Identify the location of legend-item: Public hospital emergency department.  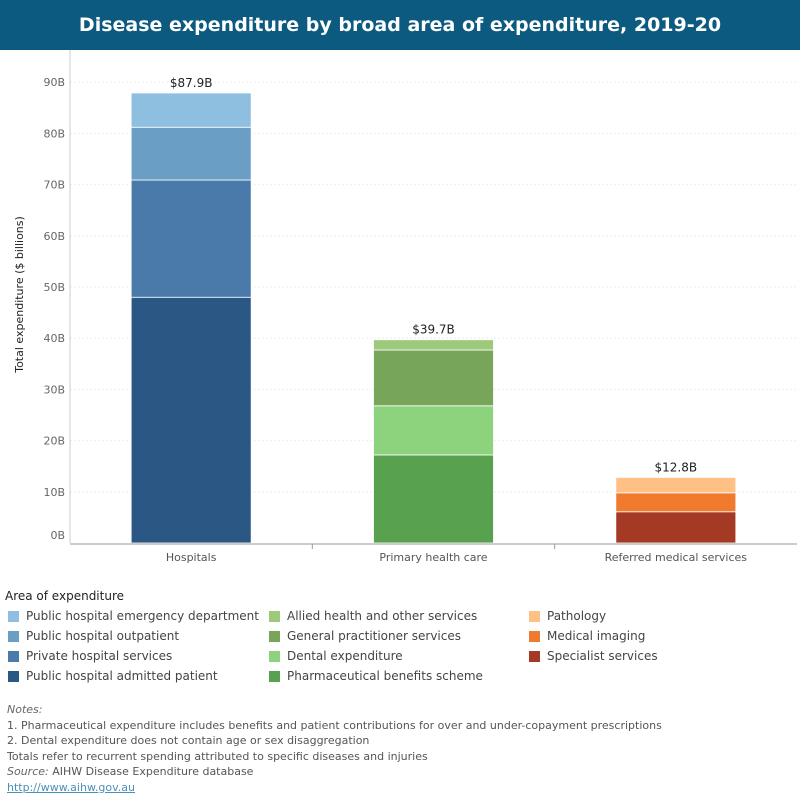
(138, 616).